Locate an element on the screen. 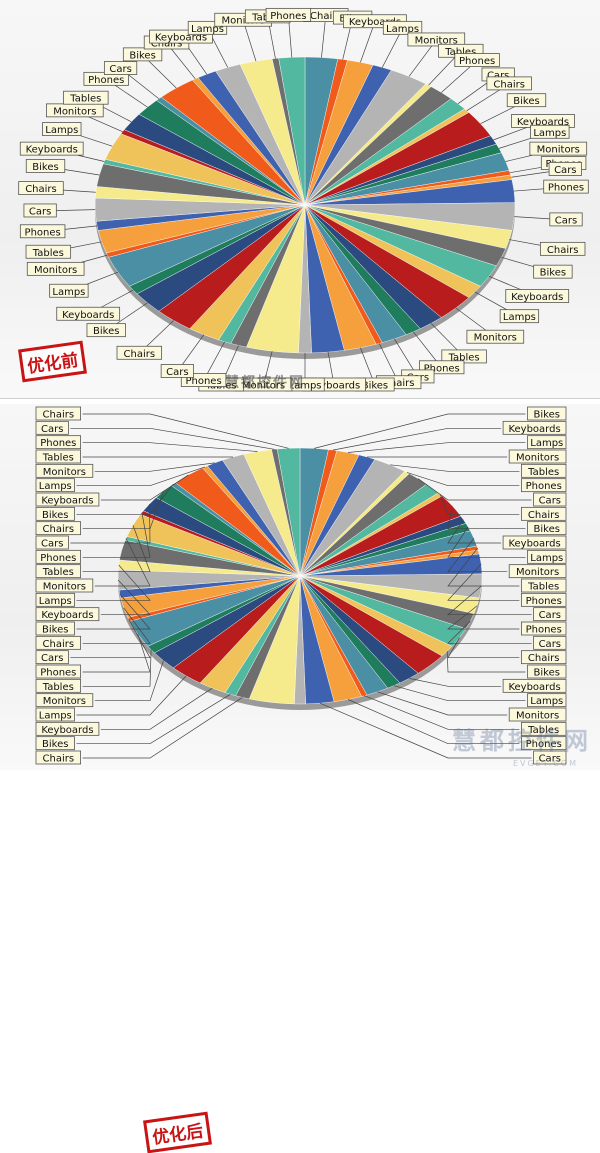 The image size is (600, 1153). watermark-brand: 慧都控件网 is located at coordinates (522, 741).